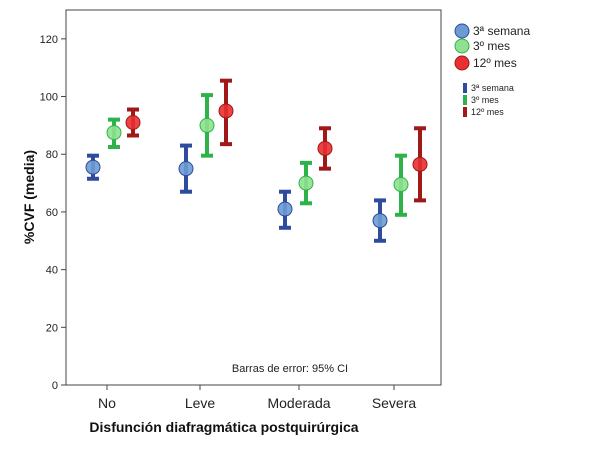 The image size is (593, 476). Describe the element at coordinates (257, 398) in the screenshot. I see `x-axis: No Leve Moderada Severa` at that location.